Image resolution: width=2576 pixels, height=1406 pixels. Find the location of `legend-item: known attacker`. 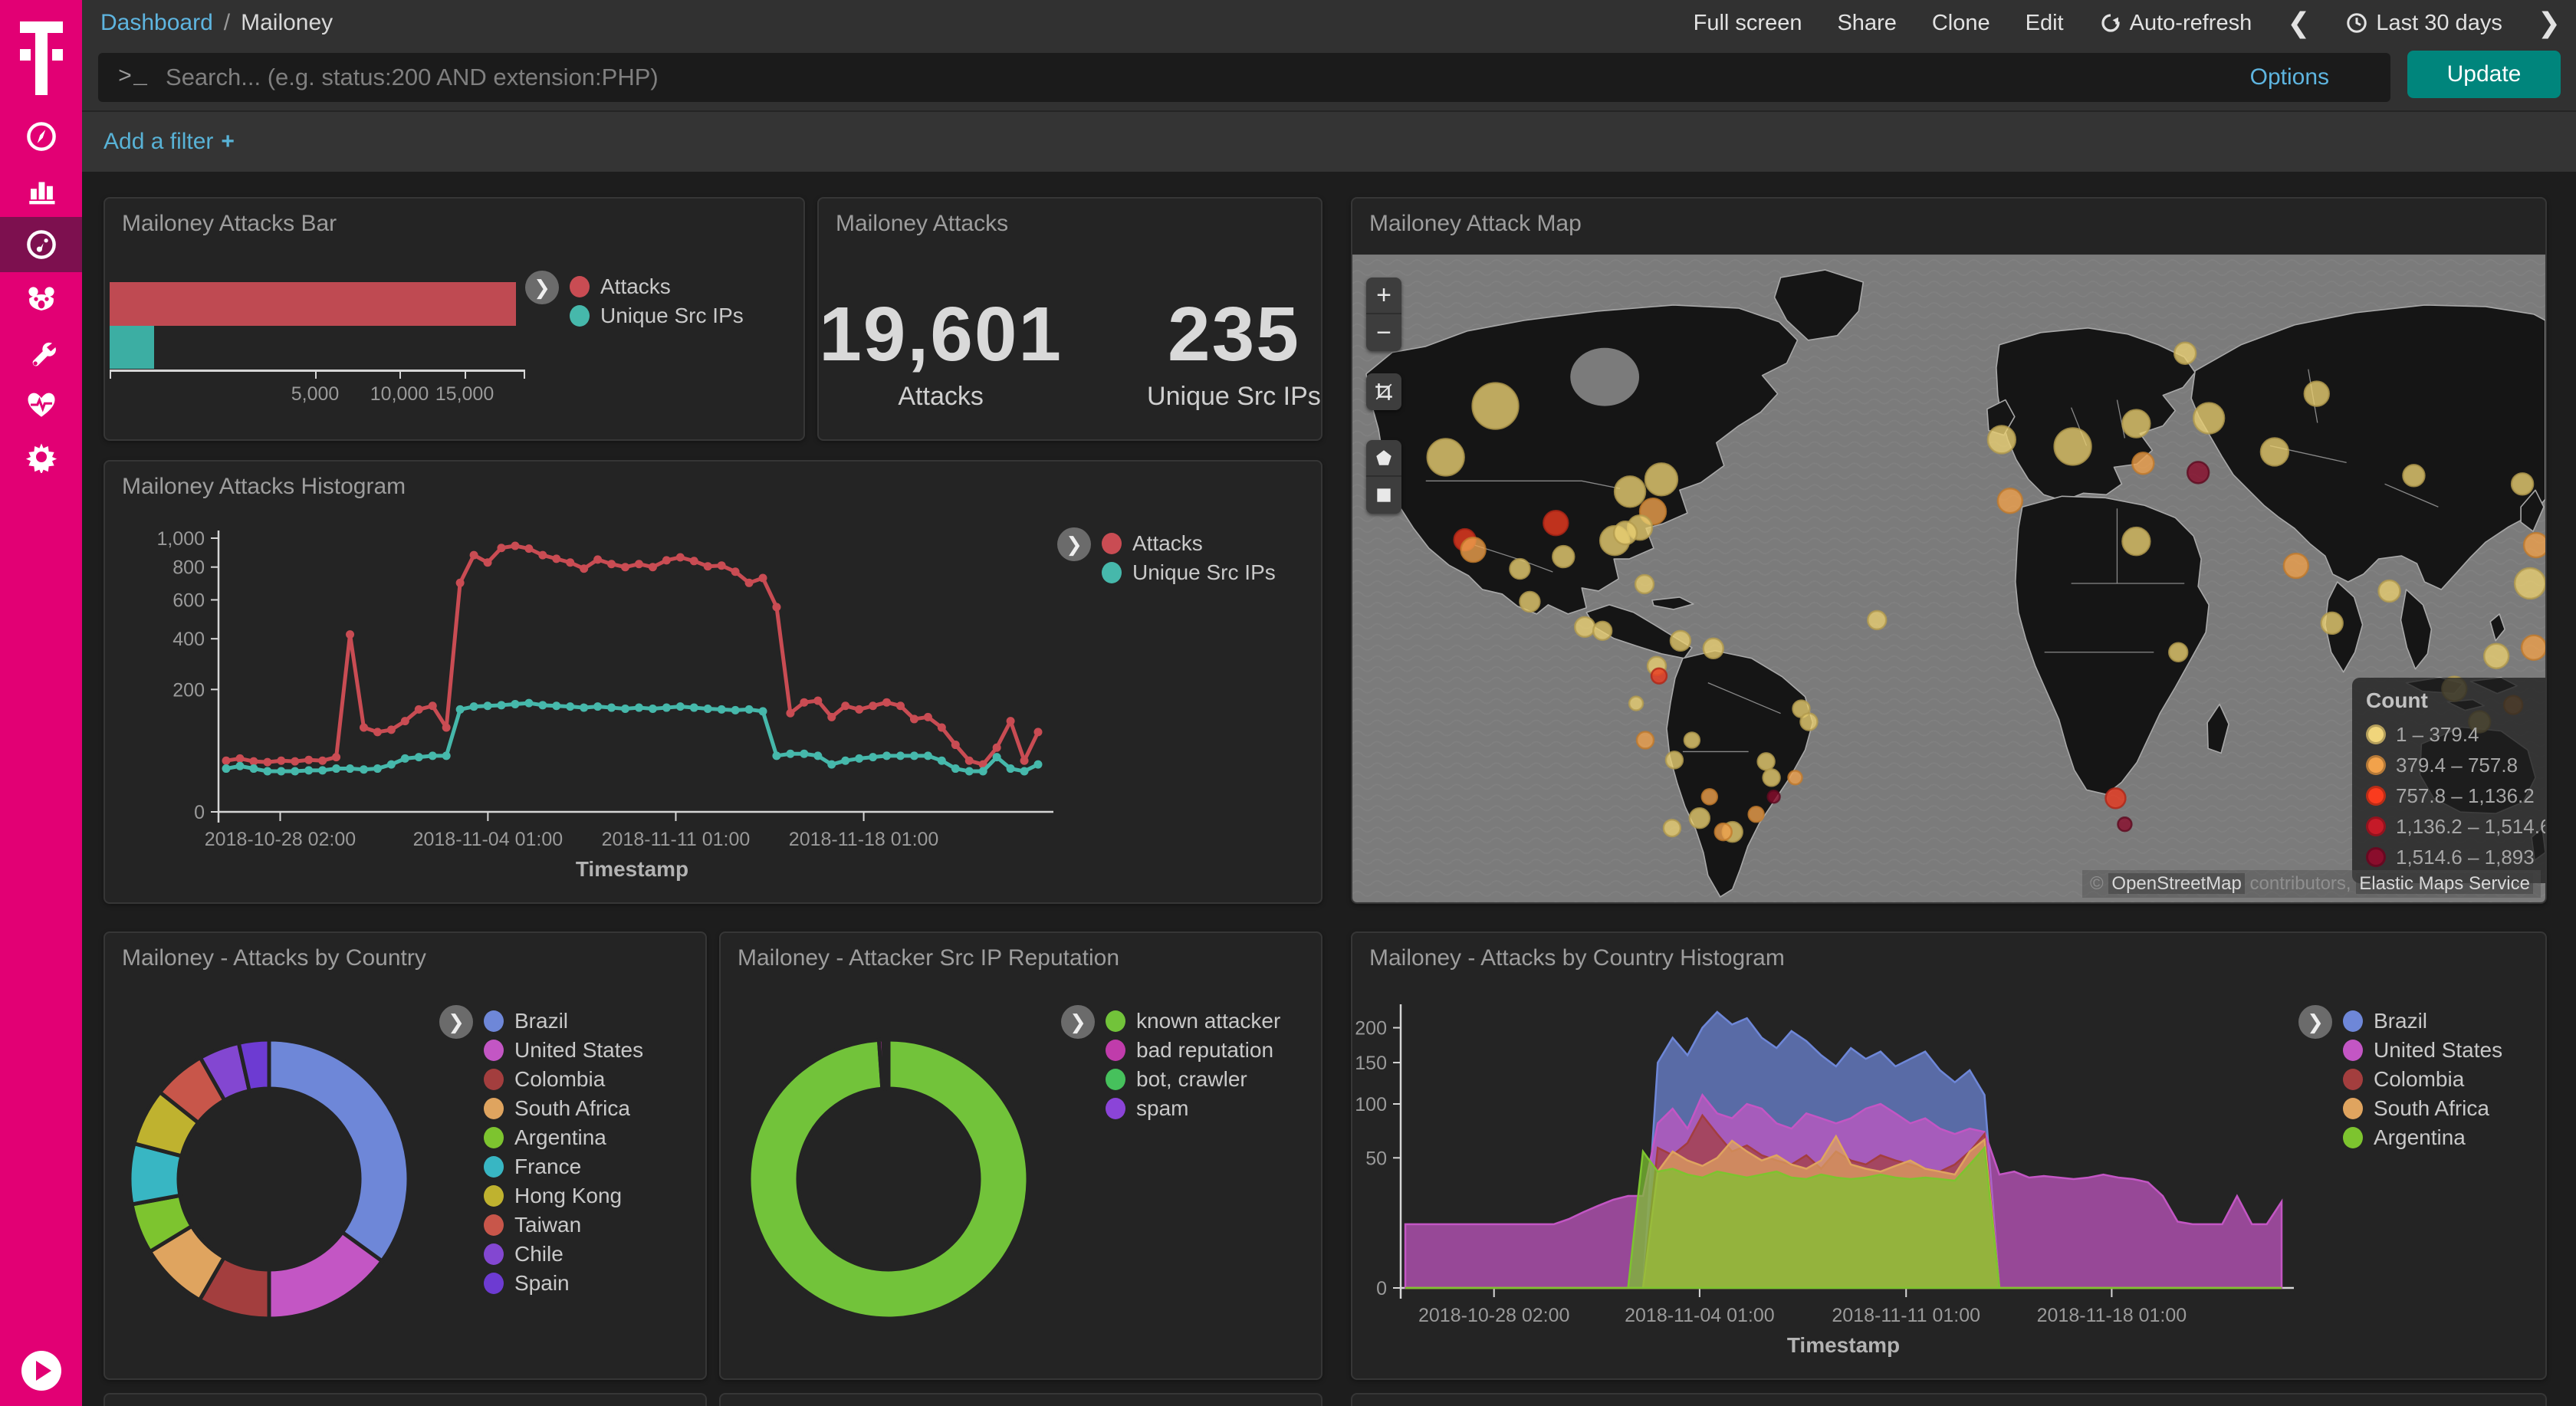

legend-item: known attacker is located at coordinates (1193, 1021).